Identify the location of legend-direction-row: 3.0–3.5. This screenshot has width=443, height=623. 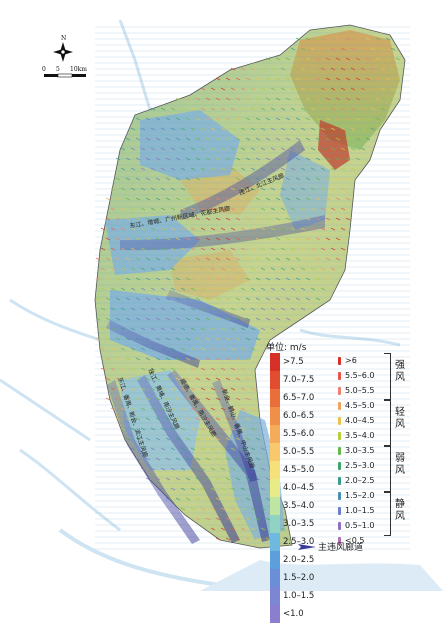
(356, 450).